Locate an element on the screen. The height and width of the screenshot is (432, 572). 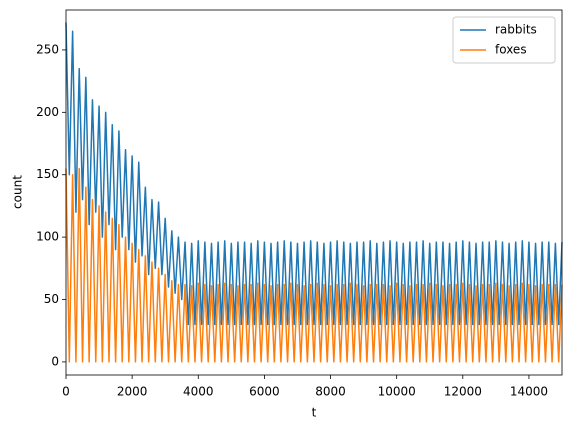
y-tick-label: 200 is located at coordinates (47, 112).